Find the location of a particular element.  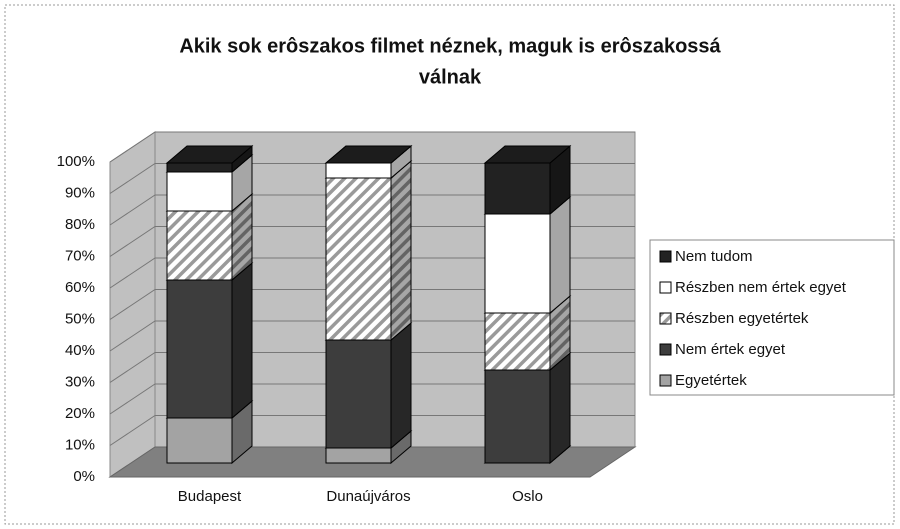

y-tick-label: 40% is located at coordinates (80, 350).